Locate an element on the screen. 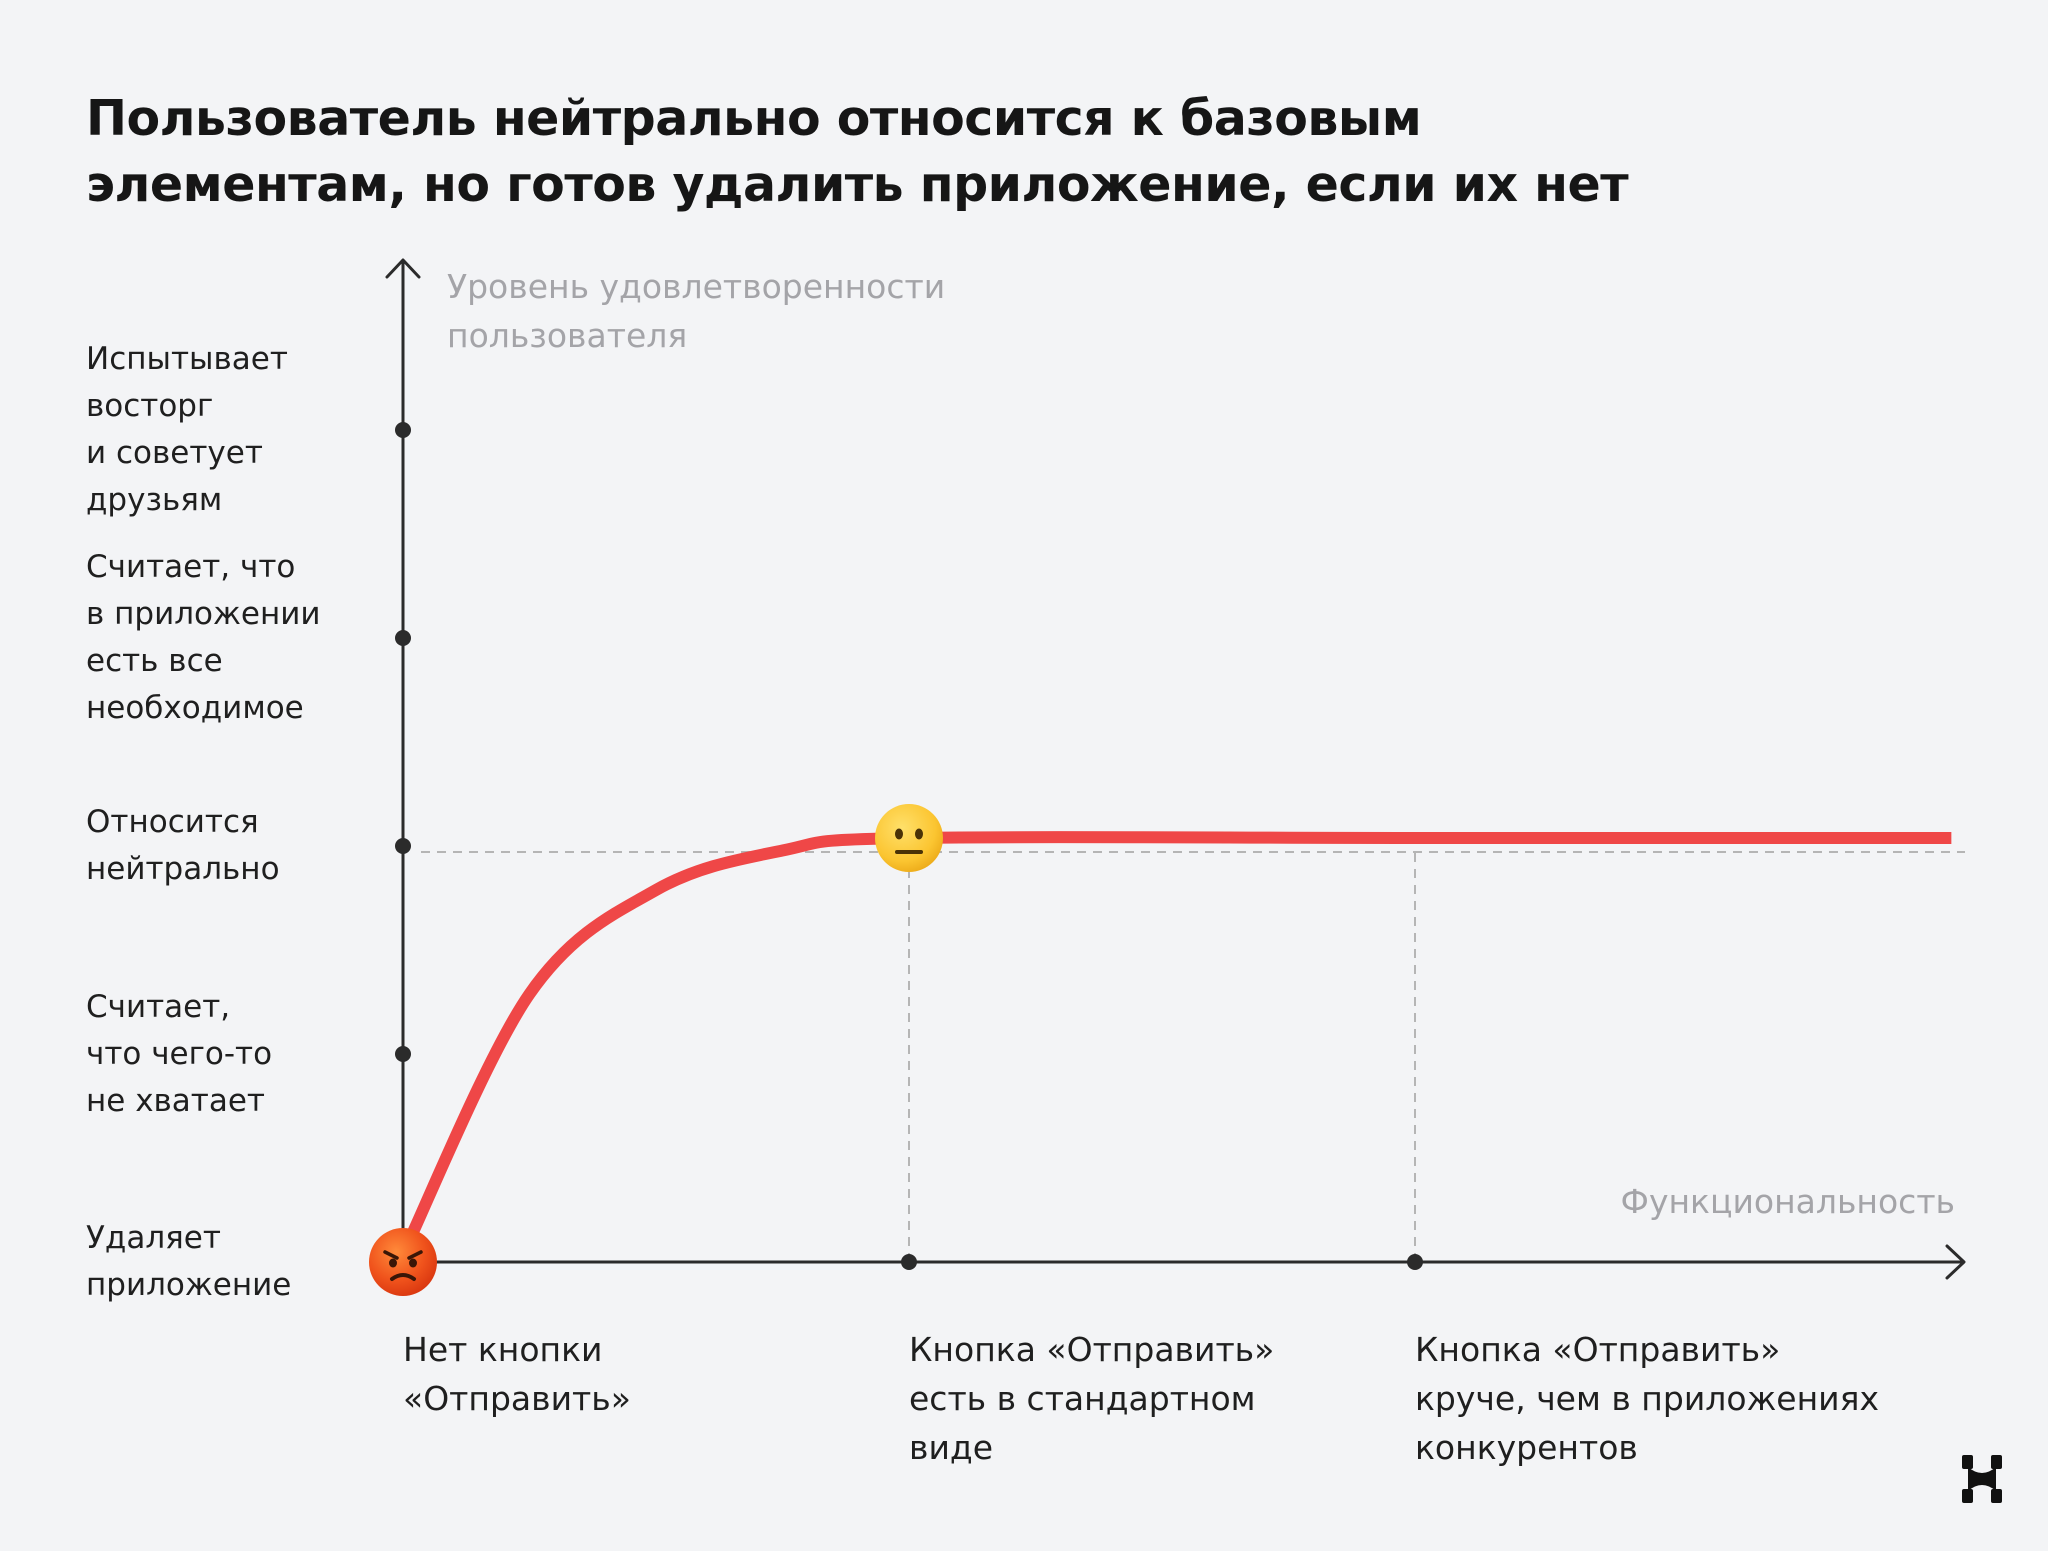 The width and height of the screenshot is (2048, 1551). y-axis-arrow is located at coordinates (403, 268).